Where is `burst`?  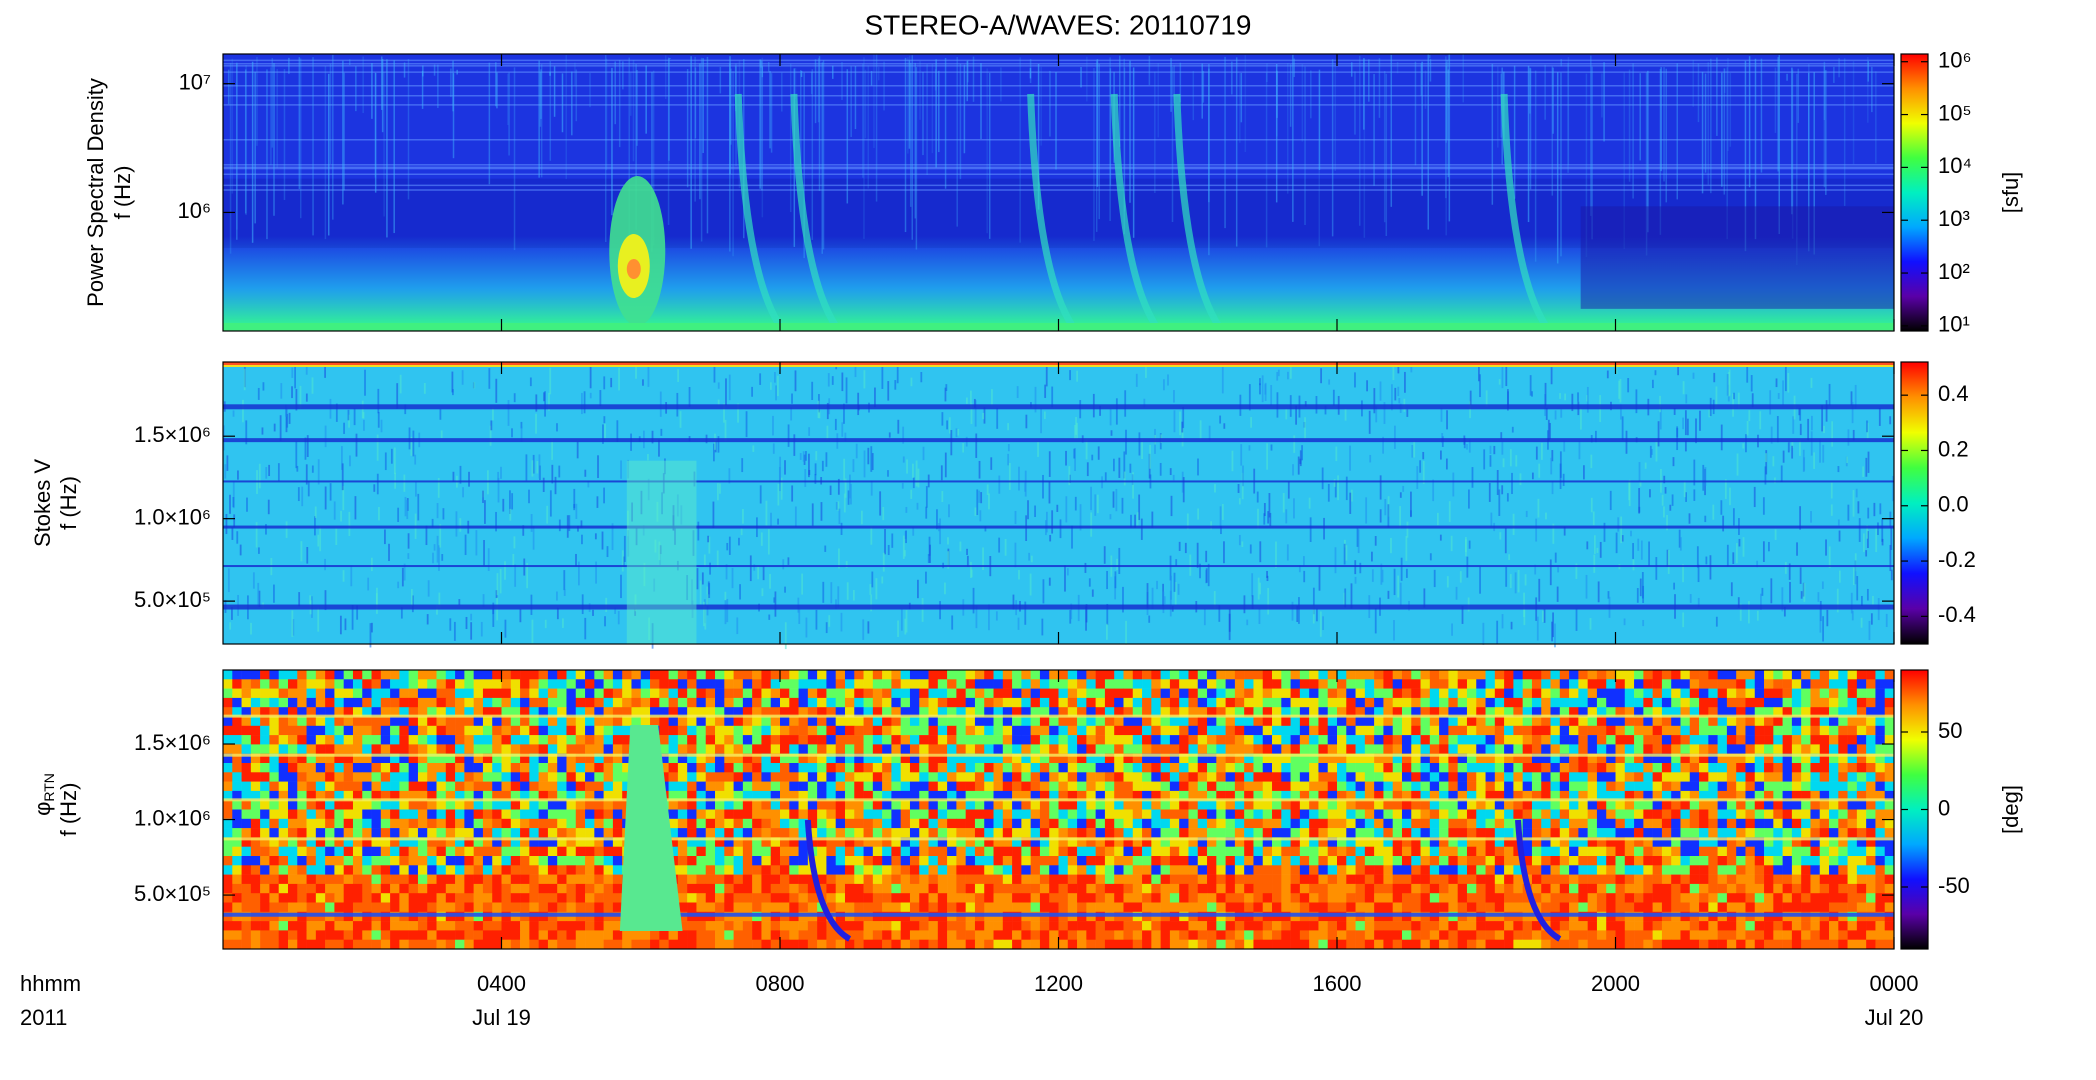
burst is located at coordinates (814, 210).